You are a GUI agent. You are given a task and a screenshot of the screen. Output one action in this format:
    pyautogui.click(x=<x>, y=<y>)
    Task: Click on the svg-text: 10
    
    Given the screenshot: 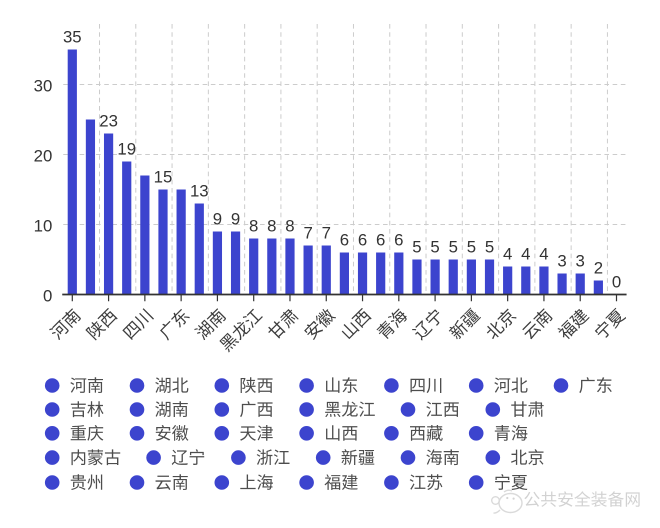 What is the action you would take?
    pyautogui.click(x=43, y=226)
    